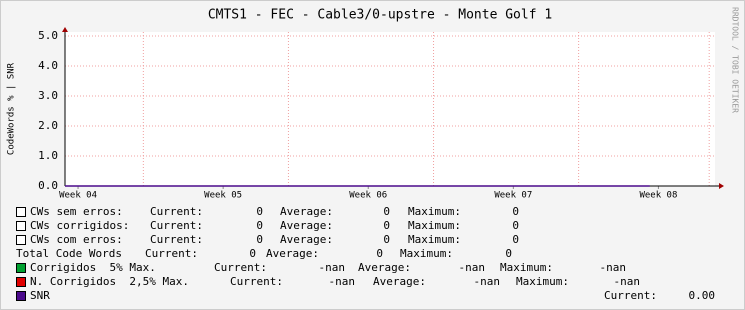 This screenshot has height=310, width=745. I want to click on x-arrow, so click(721, 186).